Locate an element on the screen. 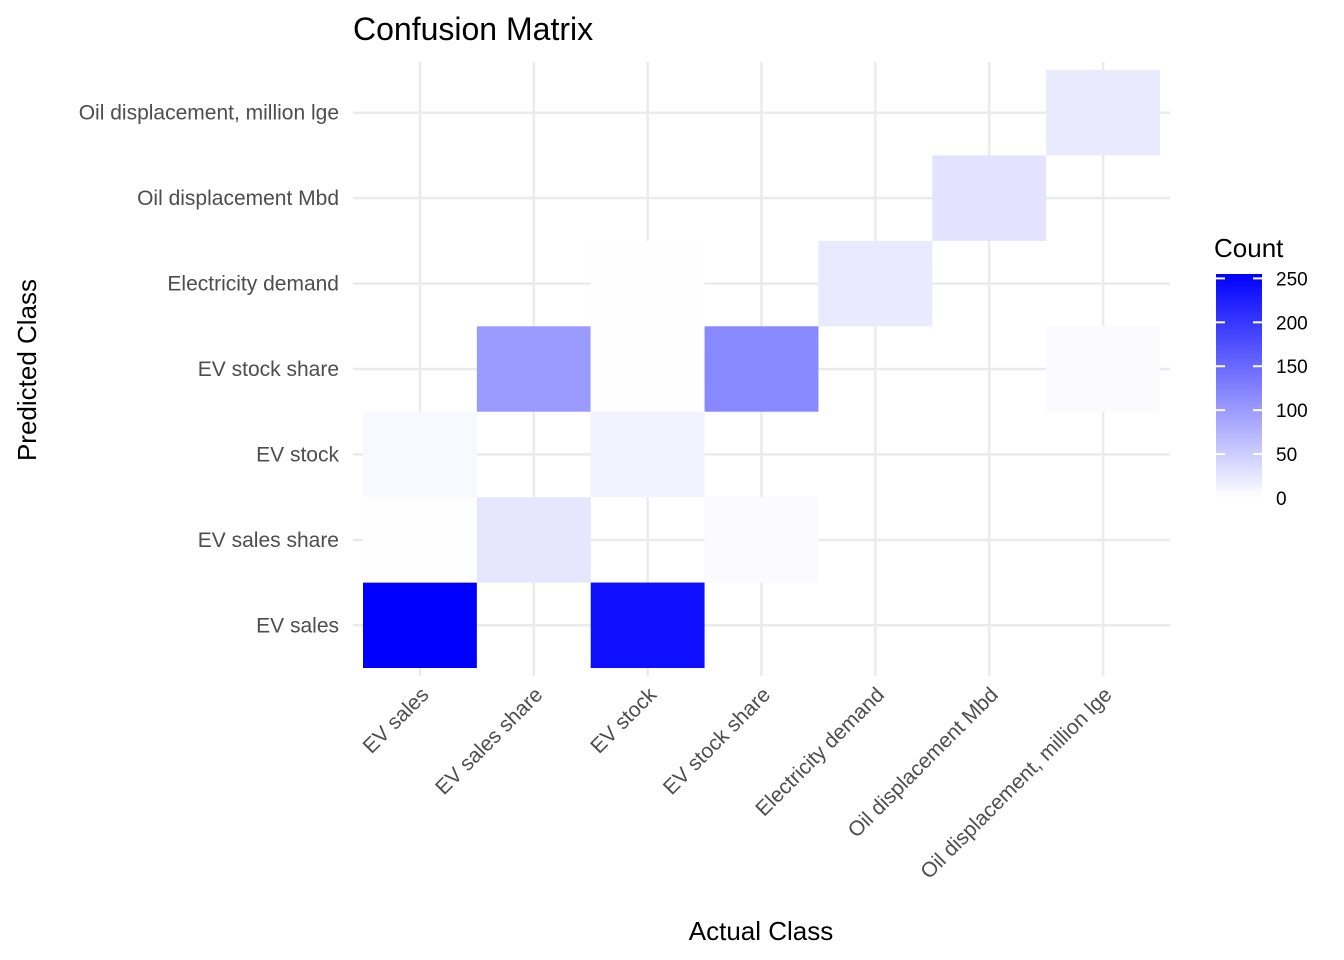  x-axis-title: Actual Class is located at coordinates (761, 931).